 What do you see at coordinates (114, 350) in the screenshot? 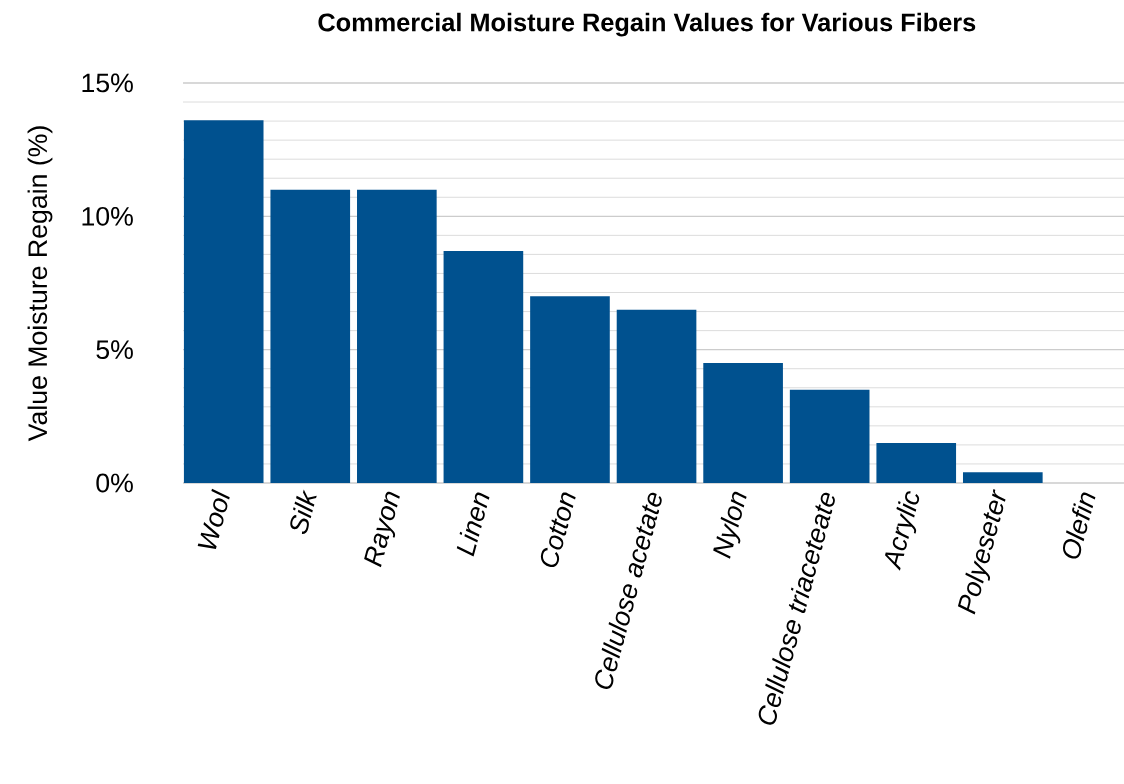
I see `y-tick-label: 5%` at bounding box center [114, 350].